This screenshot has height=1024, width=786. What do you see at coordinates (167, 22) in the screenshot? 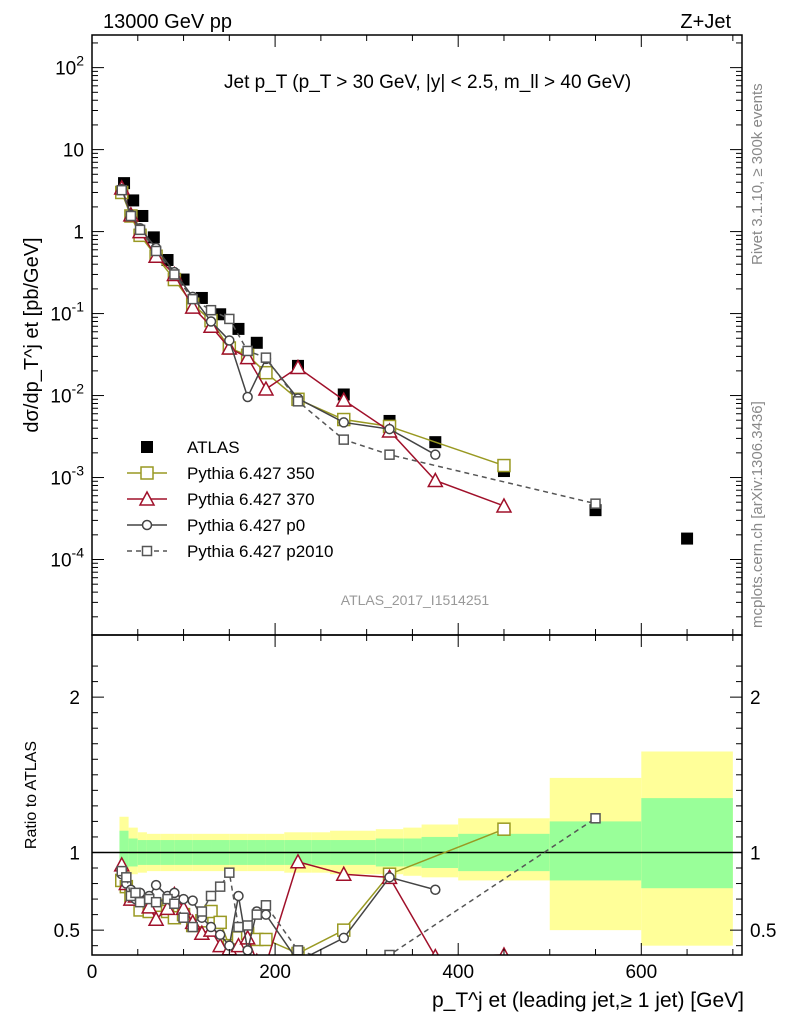
I see `header-left: 13000 GeV pp` at bounding box center [167, 22].